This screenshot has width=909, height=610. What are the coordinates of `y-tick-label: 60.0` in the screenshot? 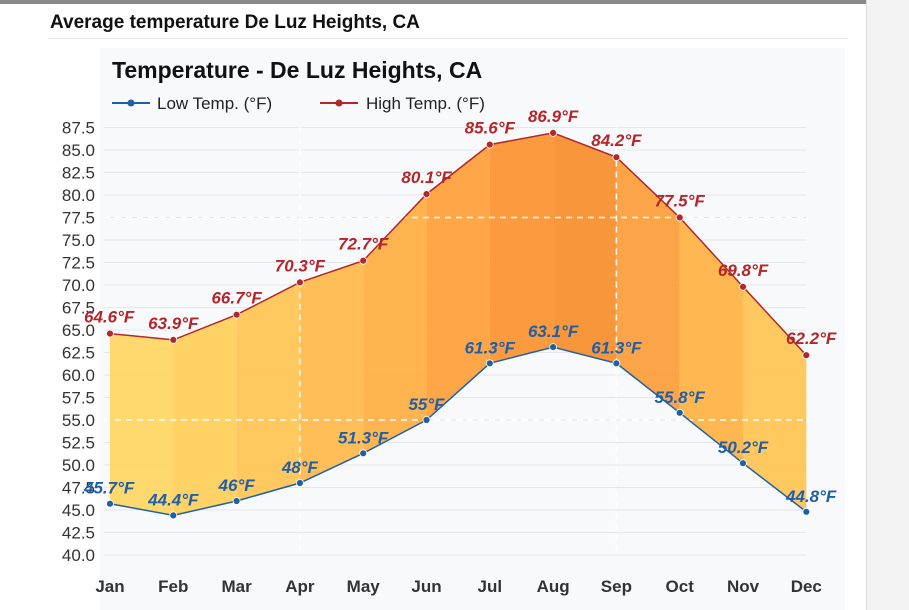 It's located at (78, 375).